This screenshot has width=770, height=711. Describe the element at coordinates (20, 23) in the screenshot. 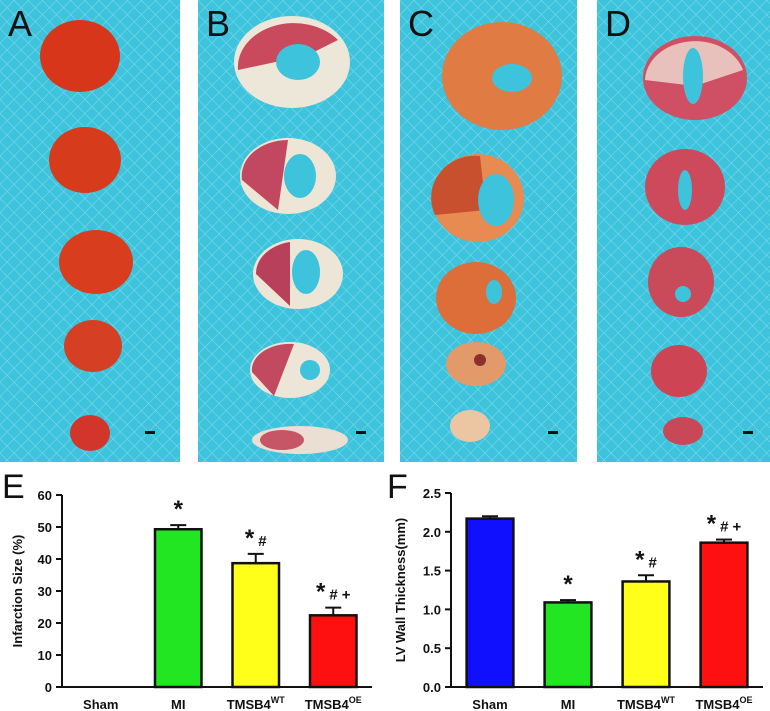

I see `panel-label-a: A` at that location.